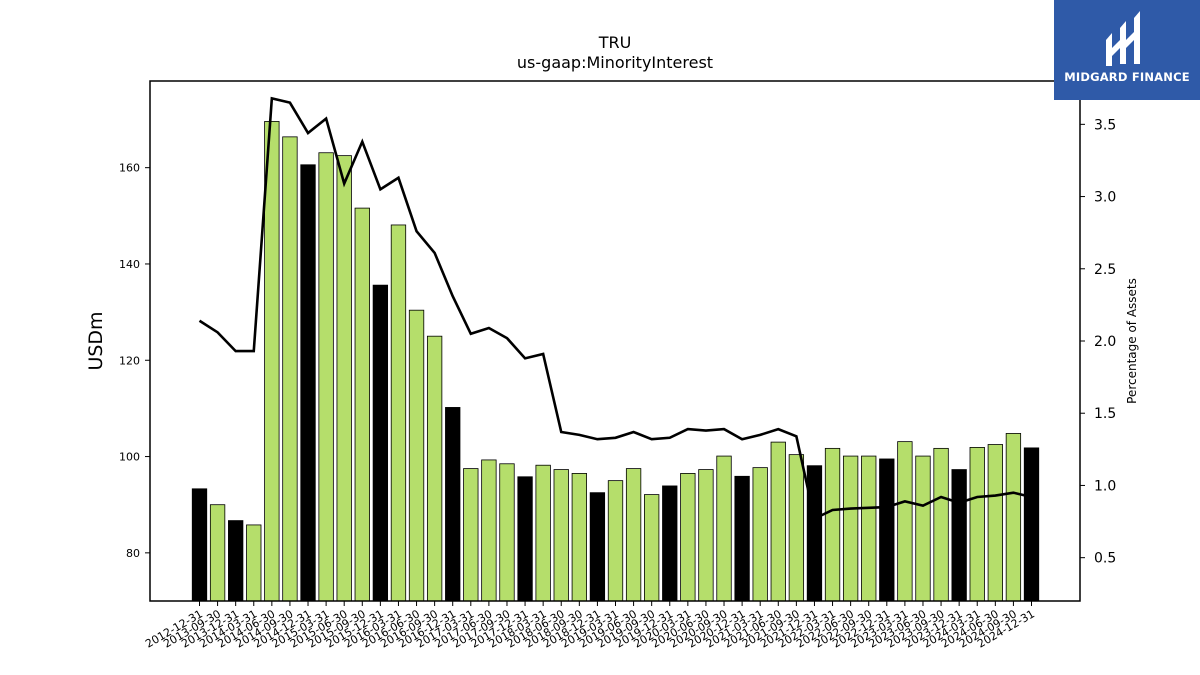  Describe the element at coordinates (129, 264) in the screenshot. I see `y-tick-label-140: 140` at that location.